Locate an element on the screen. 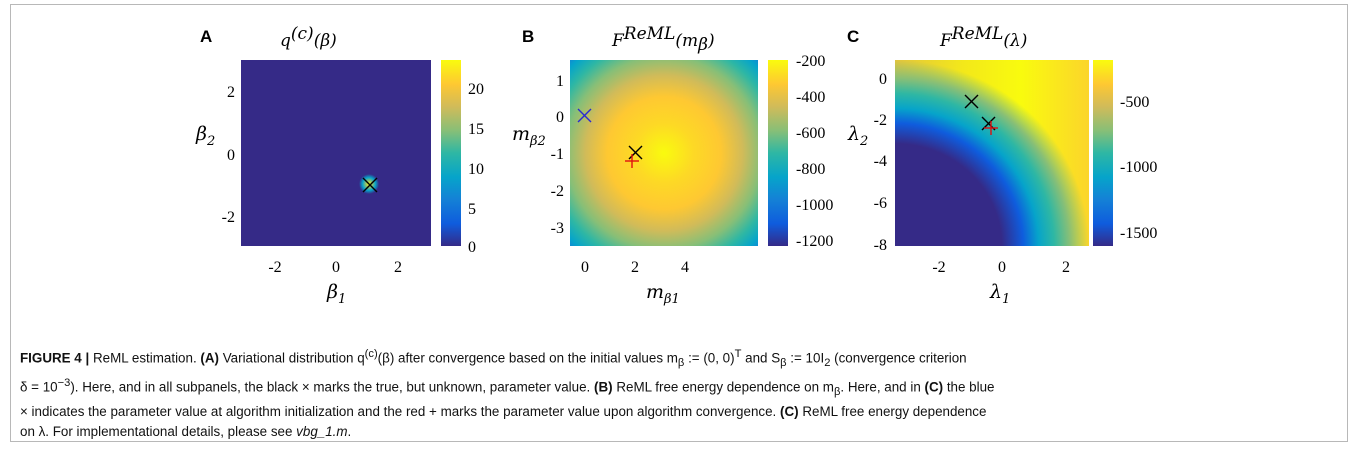 The width and height of the screenshot is (1358, 453). caption-text: T is located at coordinates (738, 354).